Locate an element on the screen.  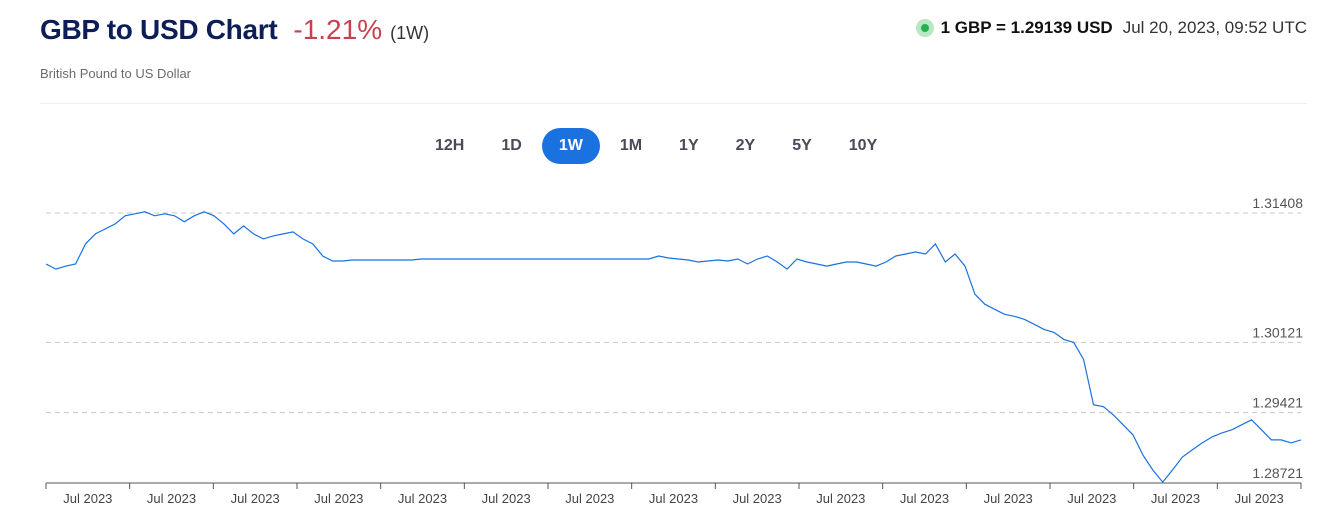
period-10y-button: 10Y is located at coordinates (863, 146).